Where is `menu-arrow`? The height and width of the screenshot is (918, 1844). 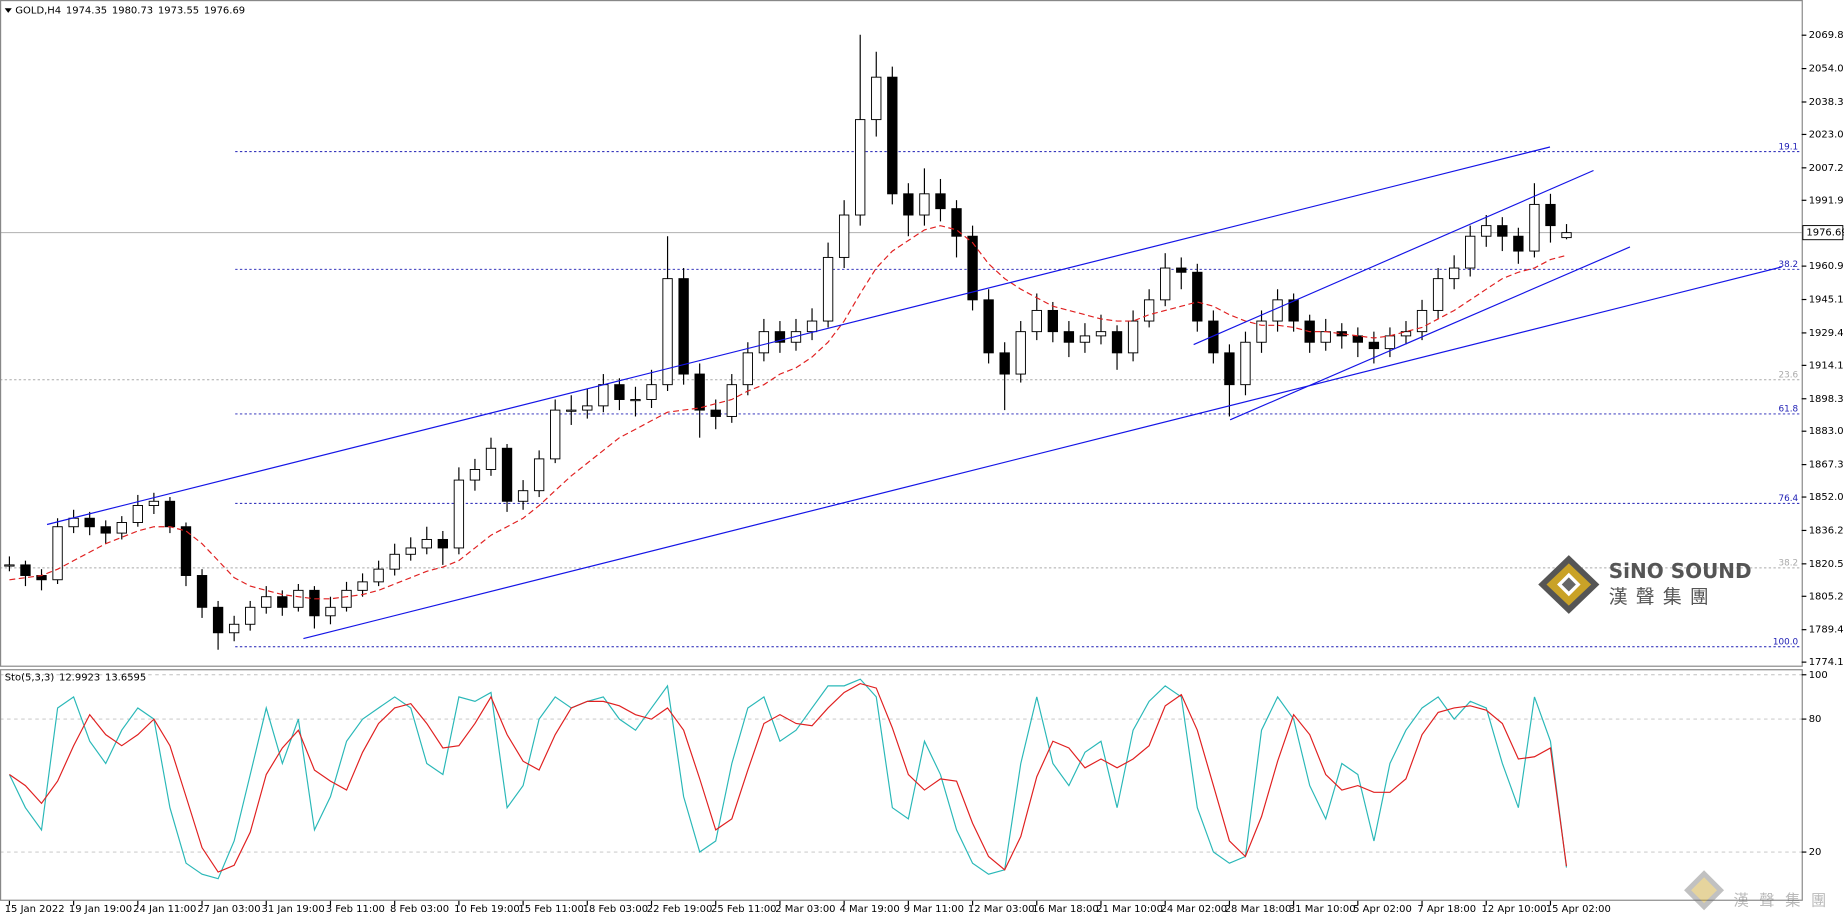 menu-arrow is located at coordinates (8, 10).